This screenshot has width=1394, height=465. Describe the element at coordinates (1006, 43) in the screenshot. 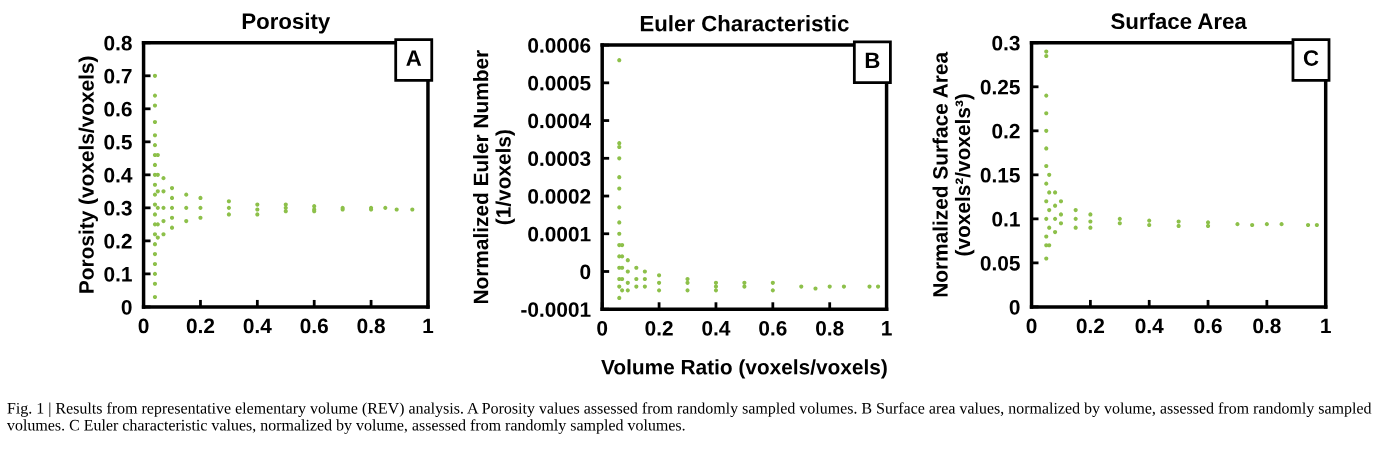

I see `y-tick-label: 0.3` at that location.